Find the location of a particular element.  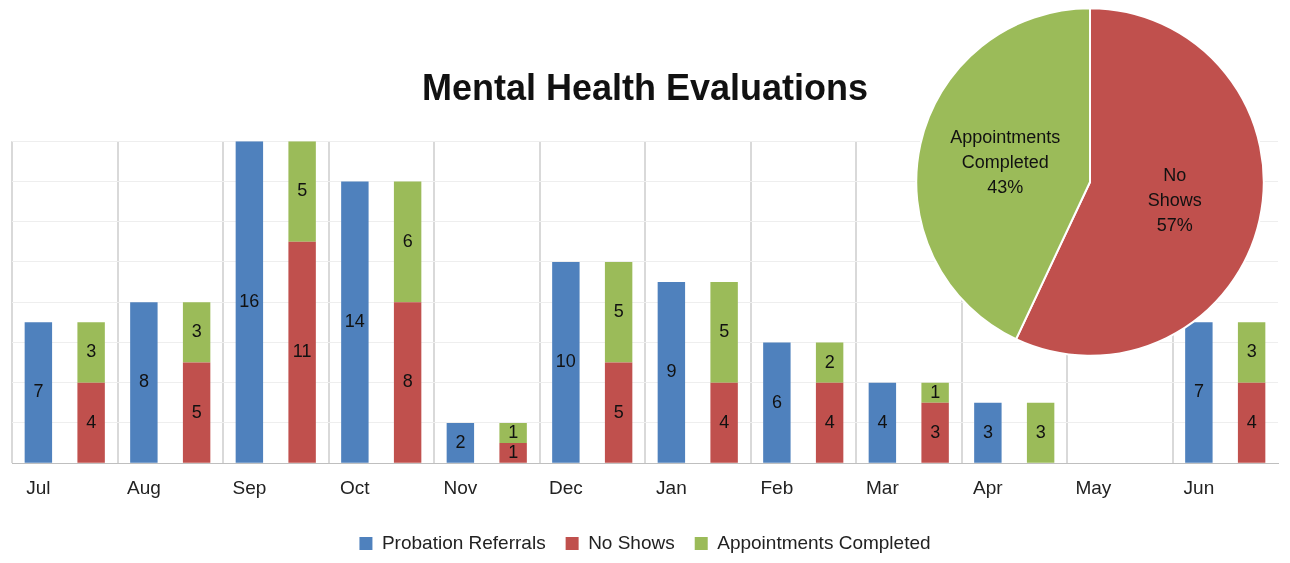

slice-label: No Shows is located at coordinates (1174, 187).